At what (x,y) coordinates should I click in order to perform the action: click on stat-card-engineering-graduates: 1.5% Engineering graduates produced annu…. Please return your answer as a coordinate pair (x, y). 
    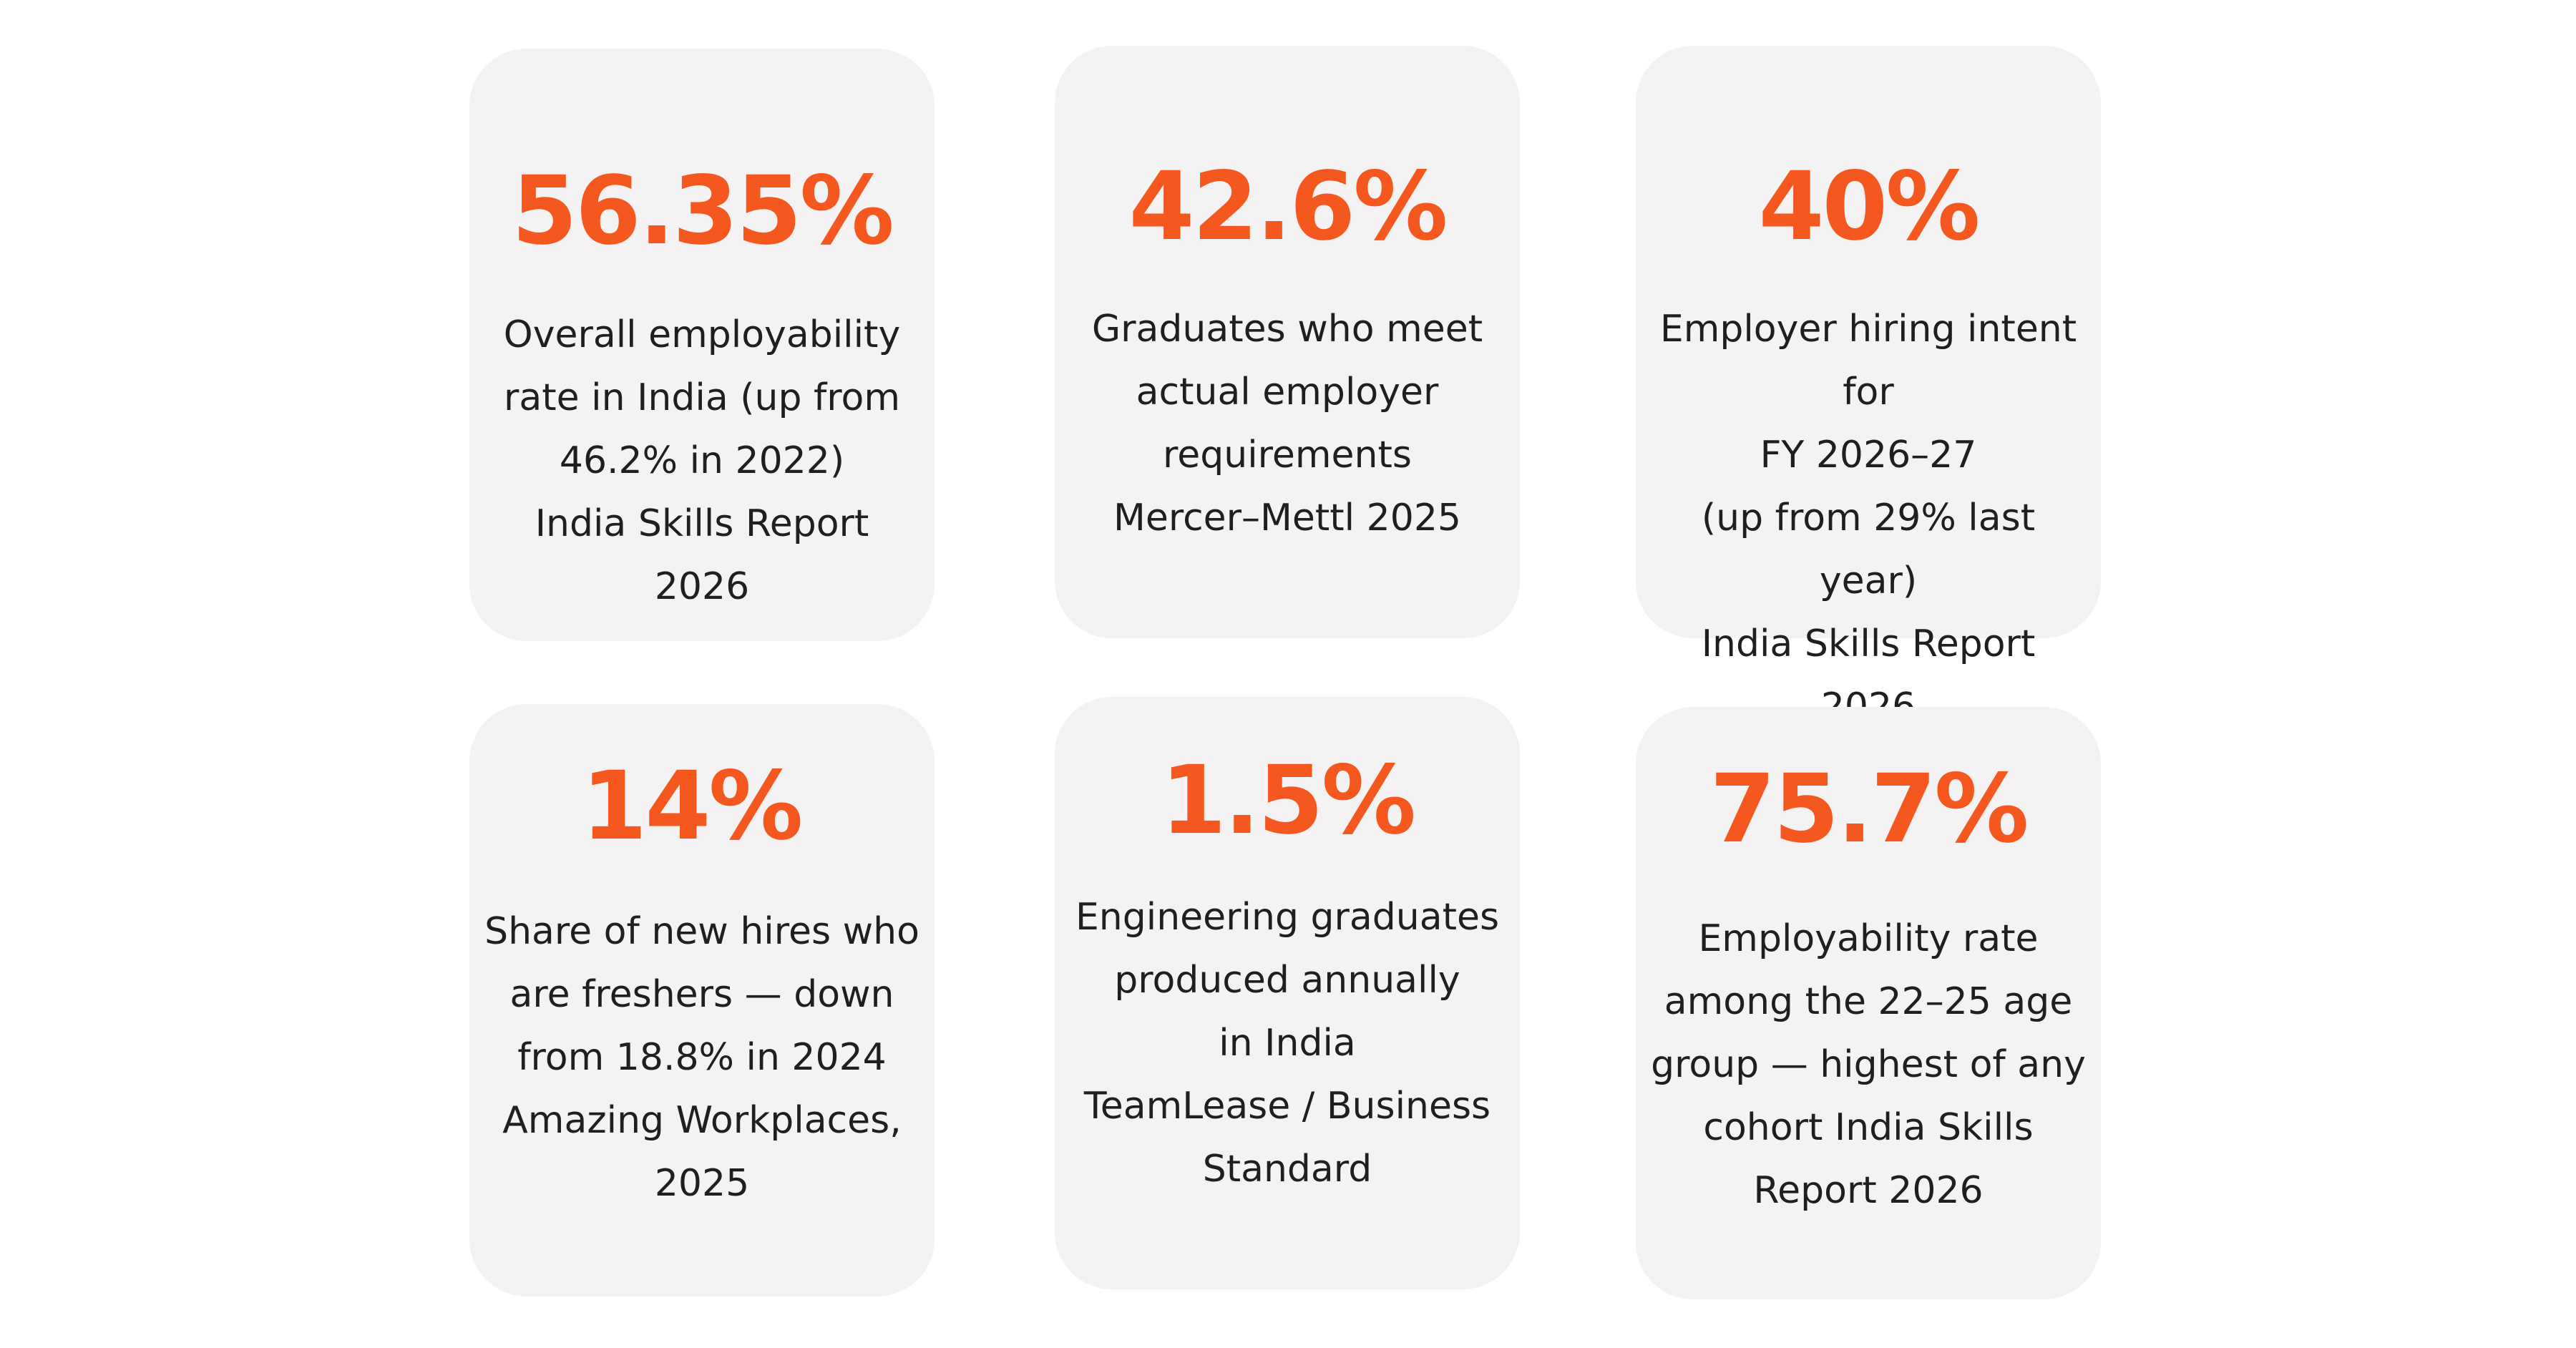
    Looking at the image, I should click on (1287, 993).